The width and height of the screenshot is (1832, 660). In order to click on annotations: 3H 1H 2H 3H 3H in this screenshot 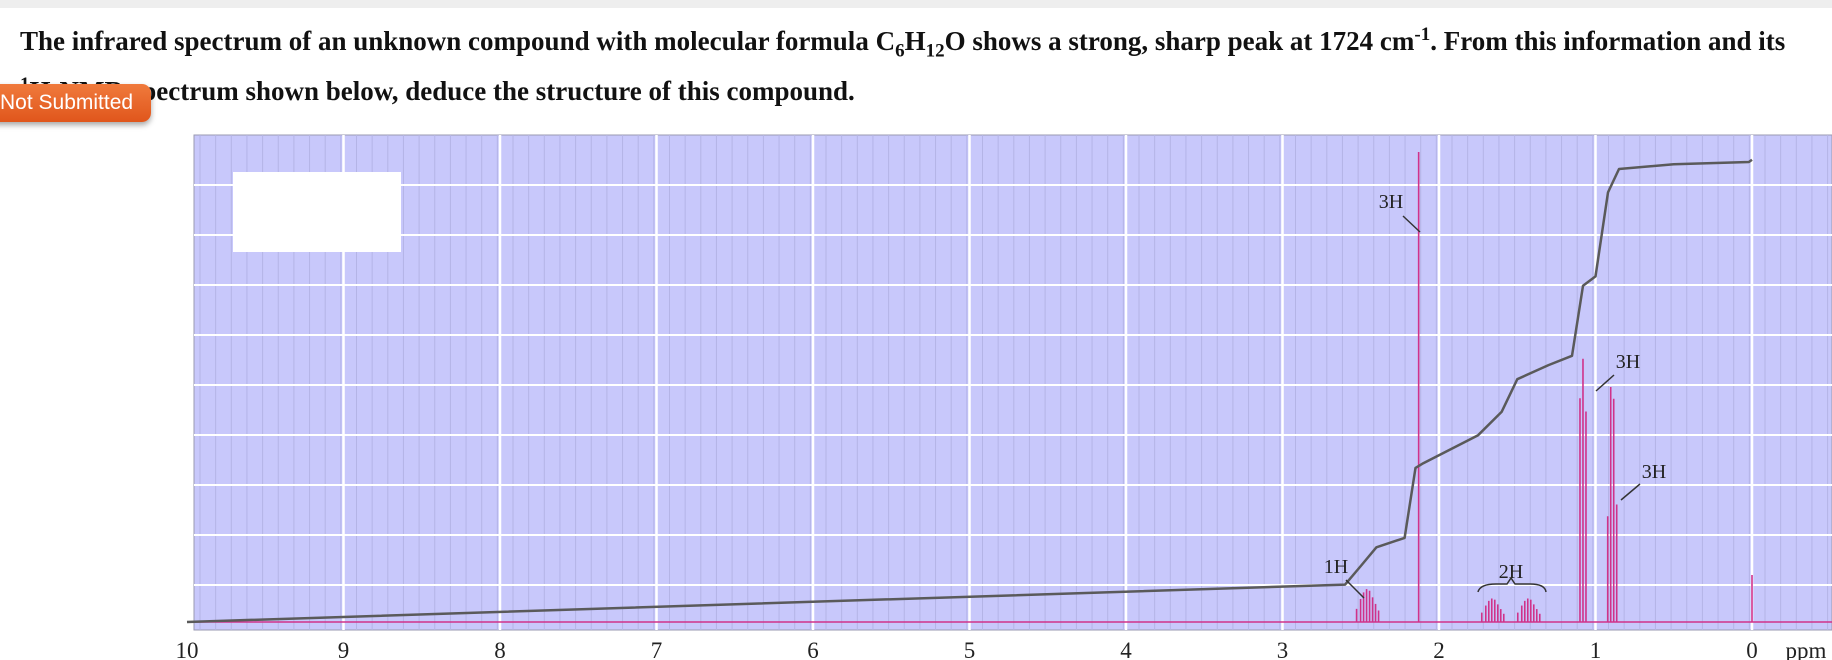, I will do `click(1495, 395)`.